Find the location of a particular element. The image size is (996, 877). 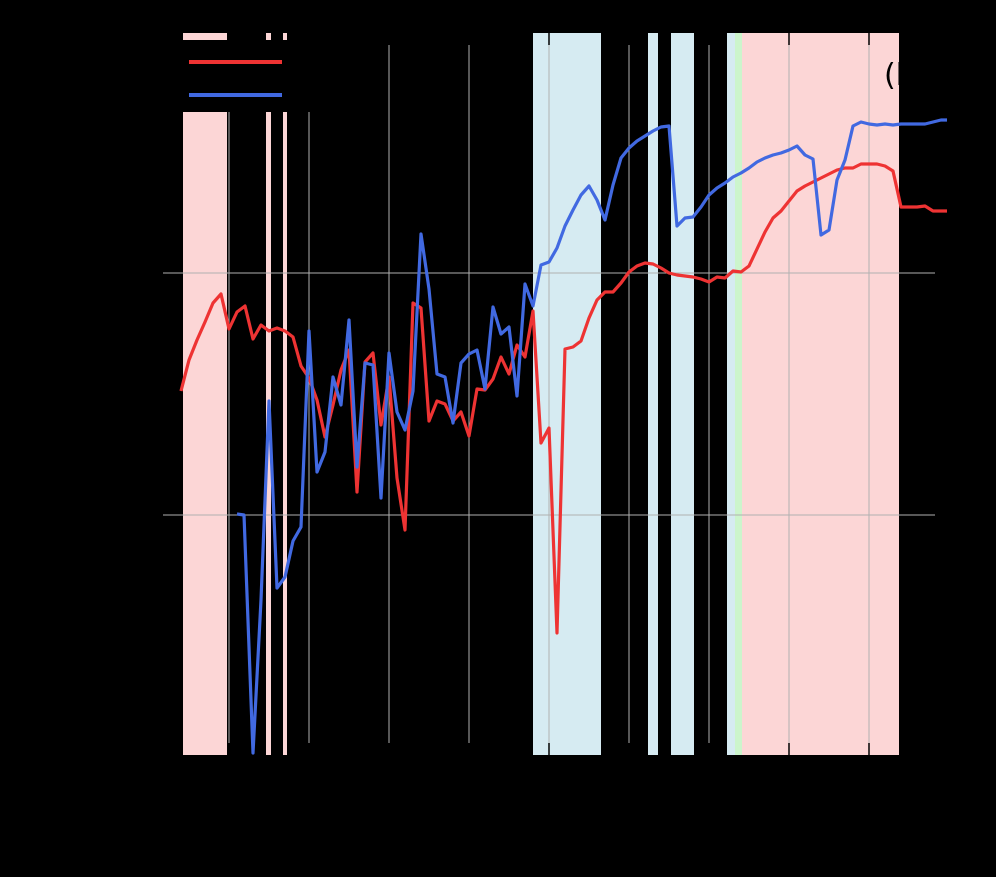

legend is located at coordinates (246, 76).